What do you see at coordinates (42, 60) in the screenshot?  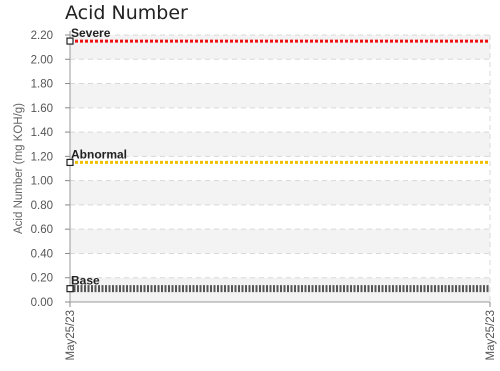 I see `y-tick-label: 2.00` at bounding box center [42, 60].